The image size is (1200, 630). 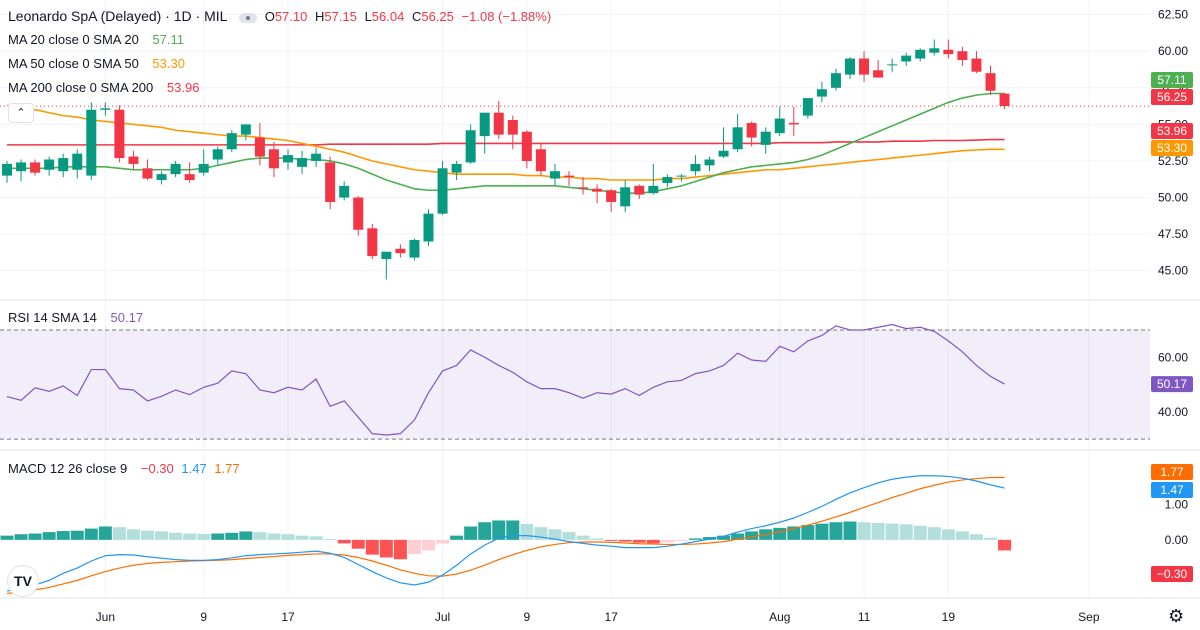 I want to click on ma50-legend: MA 50 close 0 SMA 50 53.30, so click(x=98, y=64).